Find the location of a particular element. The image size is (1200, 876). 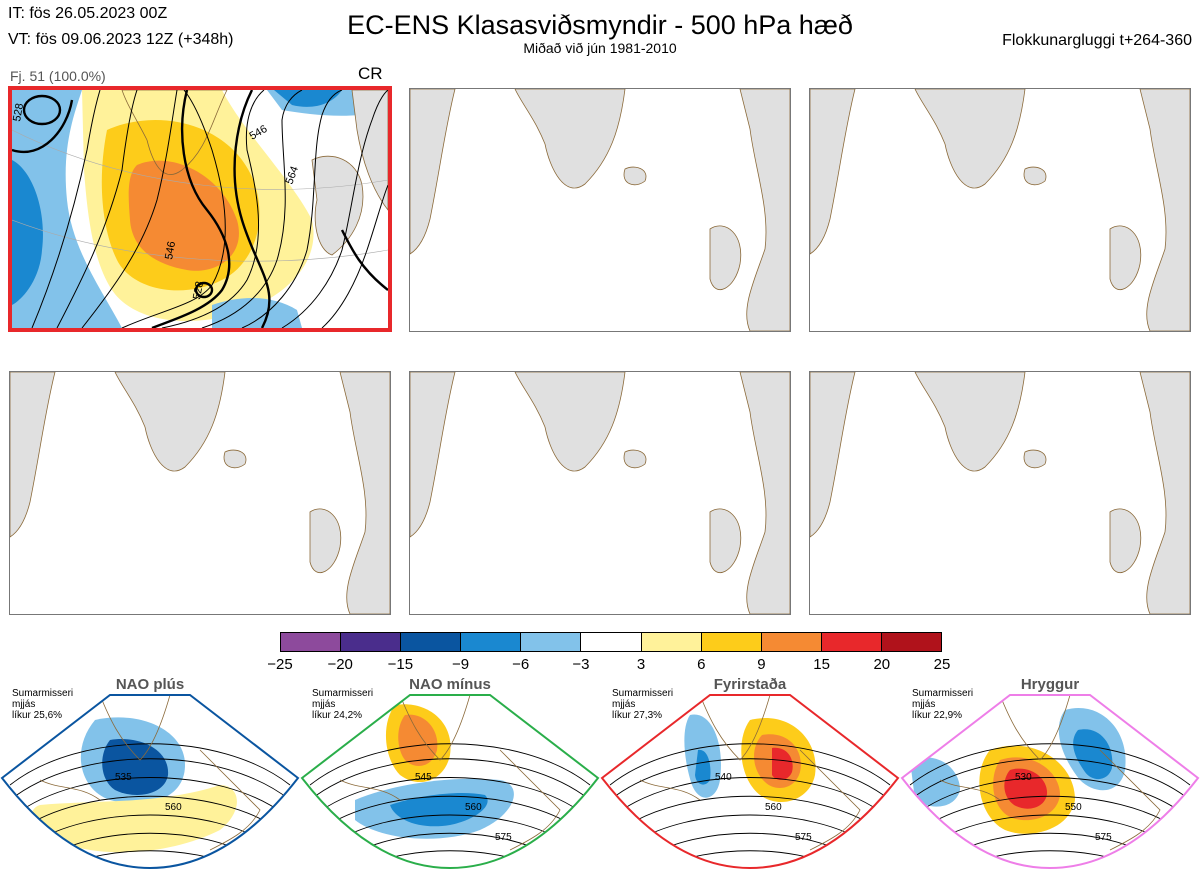

regime-meta: Sumarmisseri mjjás líkur 24,2% is located at coordinates (342, 704).